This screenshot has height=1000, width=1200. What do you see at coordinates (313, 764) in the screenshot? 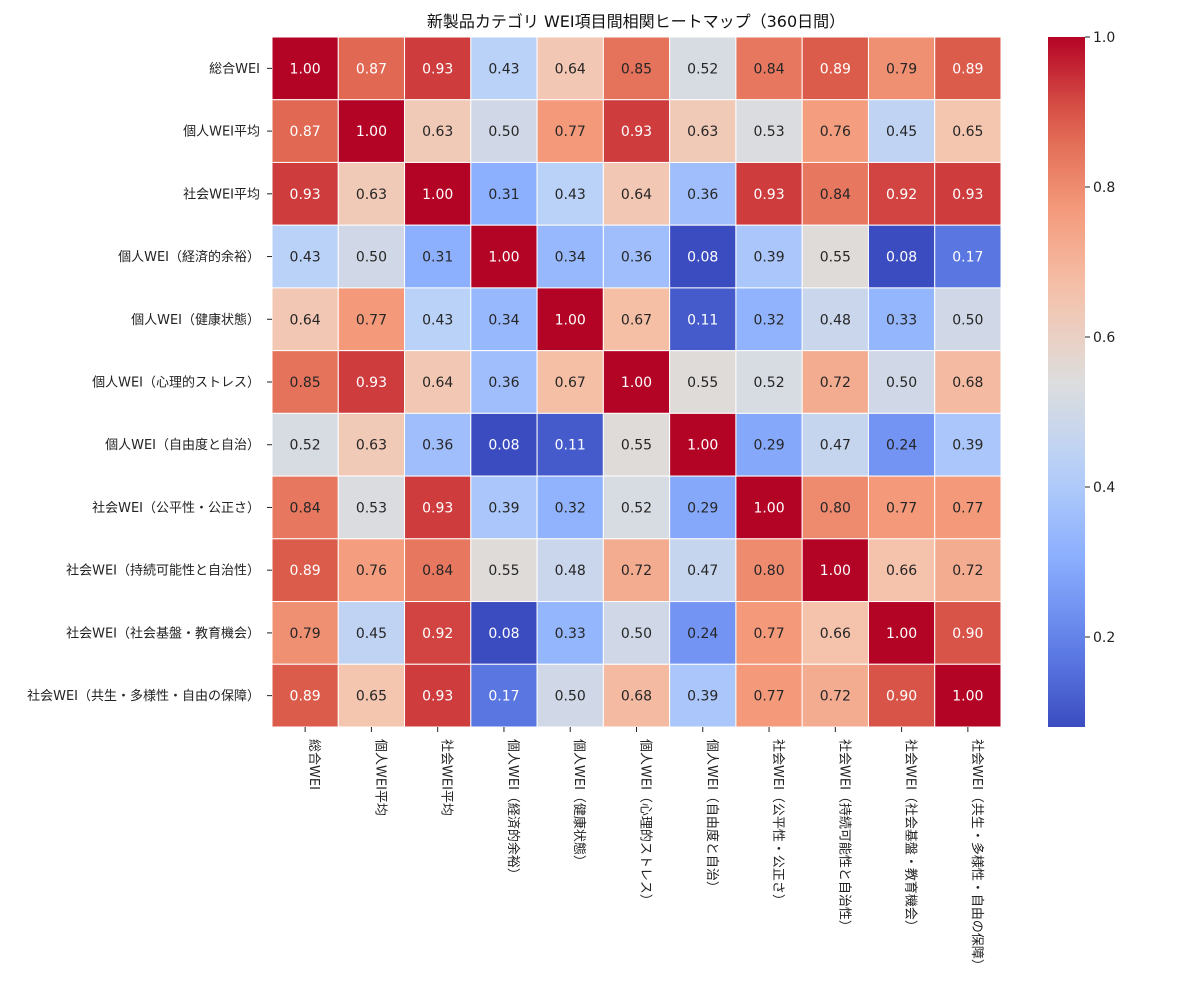
I see `column-tick-label: 総合WEI` at bounding box center [313, 764].